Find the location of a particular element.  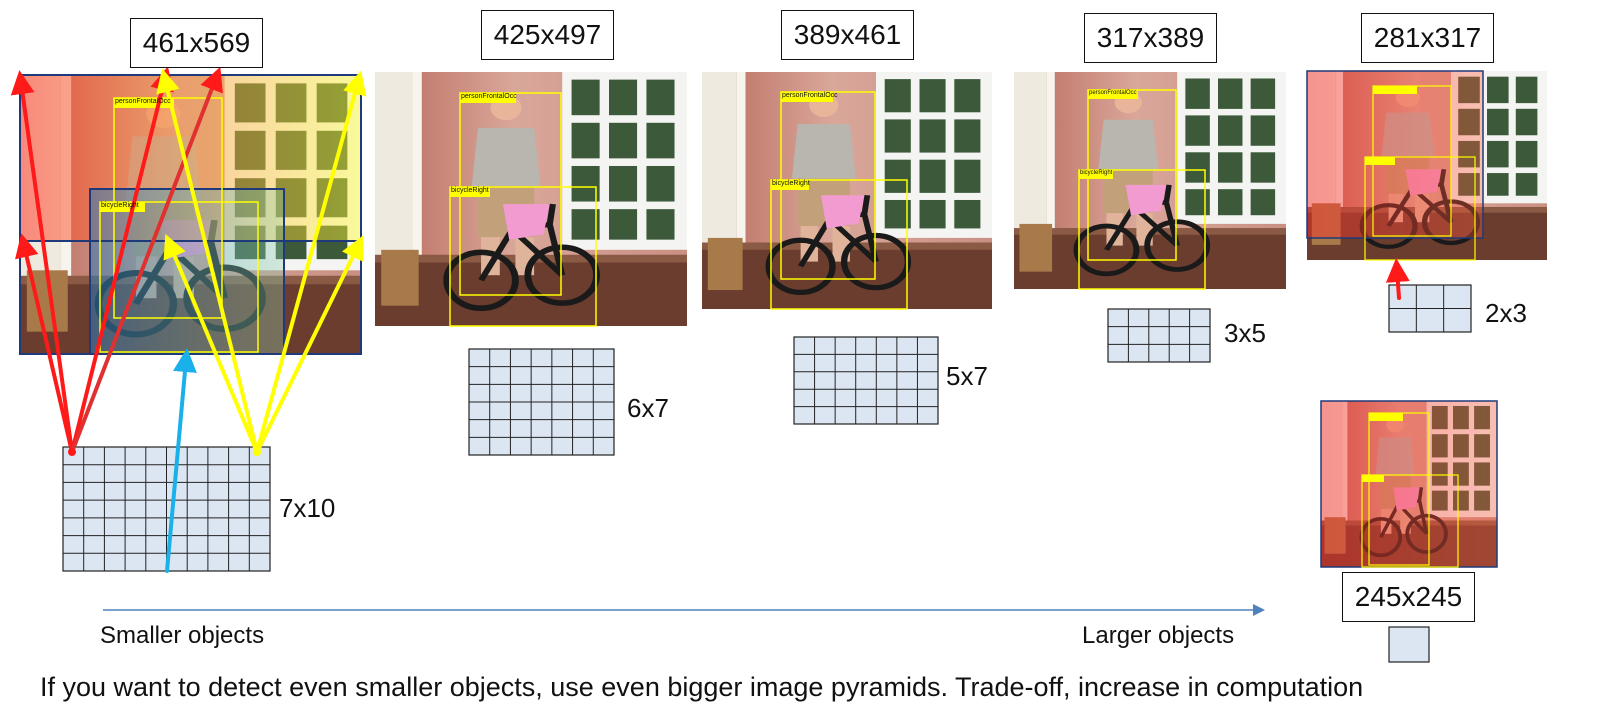

grid-3x5 is located at coordinates (1159, 335).